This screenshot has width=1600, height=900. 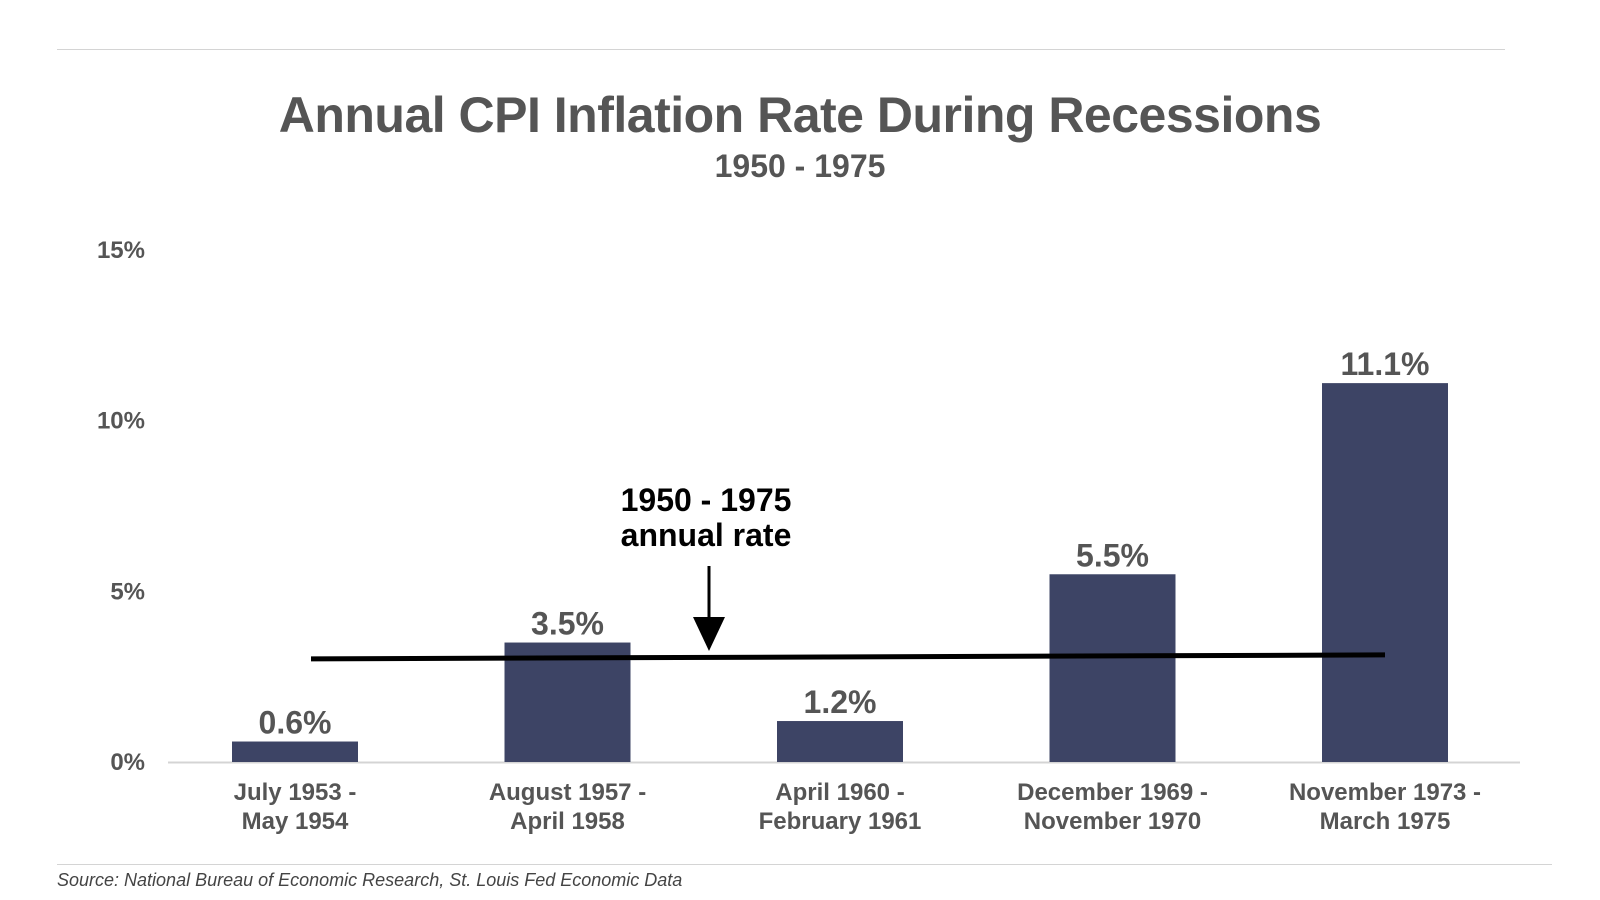 I want to click on x-tick-label: July 1953 -, so click(x=295, y=792).